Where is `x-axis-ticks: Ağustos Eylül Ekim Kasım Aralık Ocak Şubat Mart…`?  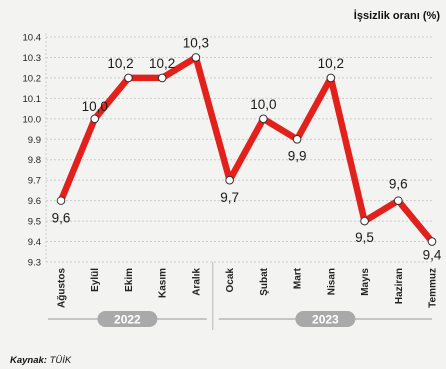
x-axis-ticks: Ağustos Eylül Ekim Kasım Aralık Ocak Şubat Mart… is located at coordinates (248, 287).